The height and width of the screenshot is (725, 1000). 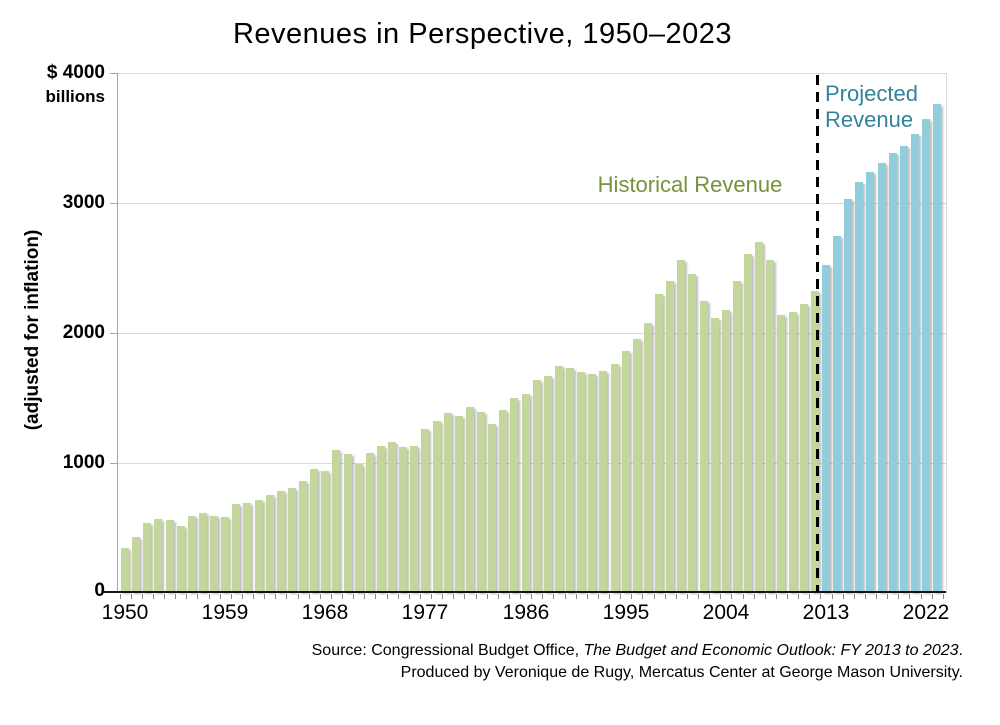 I want to click on bar-1959, so click(x=225, y=554).